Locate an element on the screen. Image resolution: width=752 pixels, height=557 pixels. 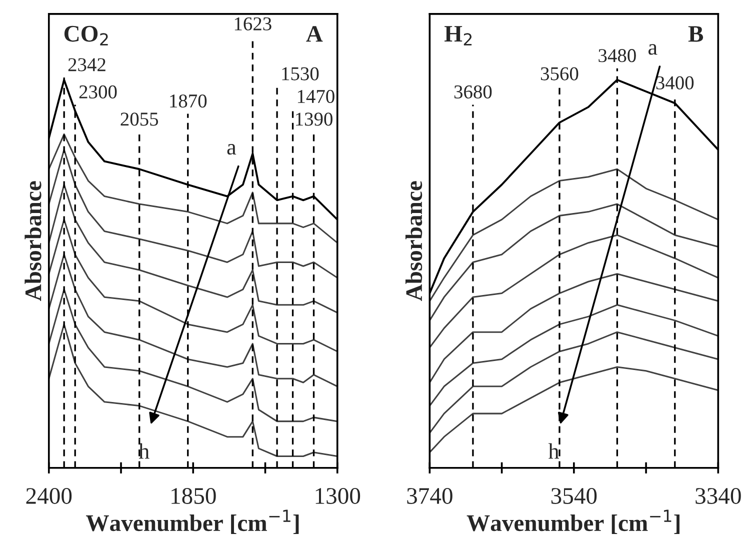
x-tick-label: 1300 is located at coordinates (338, 496).